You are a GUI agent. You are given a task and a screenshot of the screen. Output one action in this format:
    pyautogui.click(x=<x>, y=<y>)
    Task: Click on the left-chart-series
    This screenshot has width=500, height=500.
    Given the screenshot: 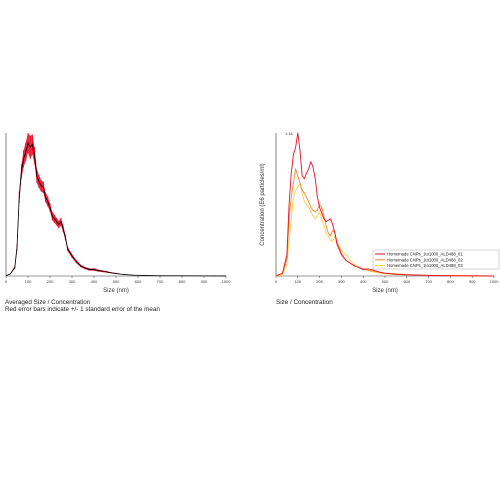 What is the action you would take?
    pyautogui.click(x=116, y=209)
    